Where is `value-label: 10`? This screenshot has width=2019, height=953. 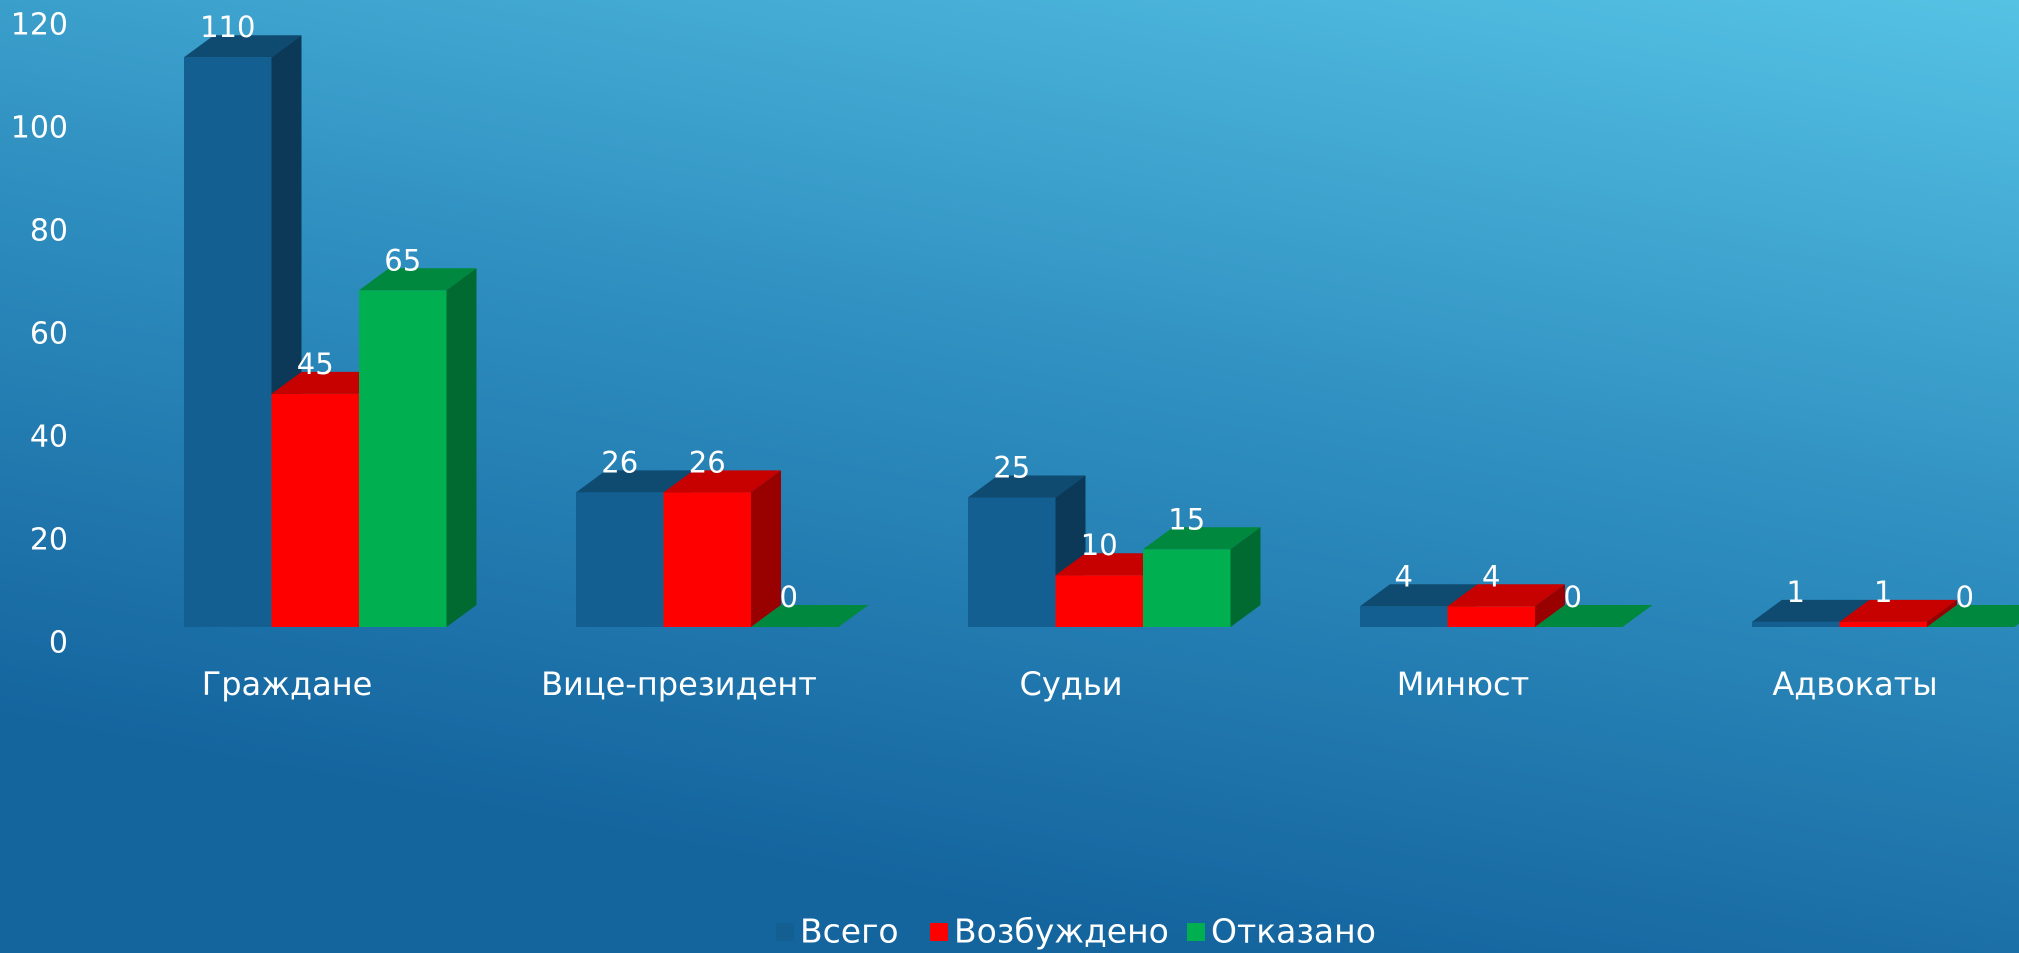
value-label: 10 is located at coordinates (1099, 545).